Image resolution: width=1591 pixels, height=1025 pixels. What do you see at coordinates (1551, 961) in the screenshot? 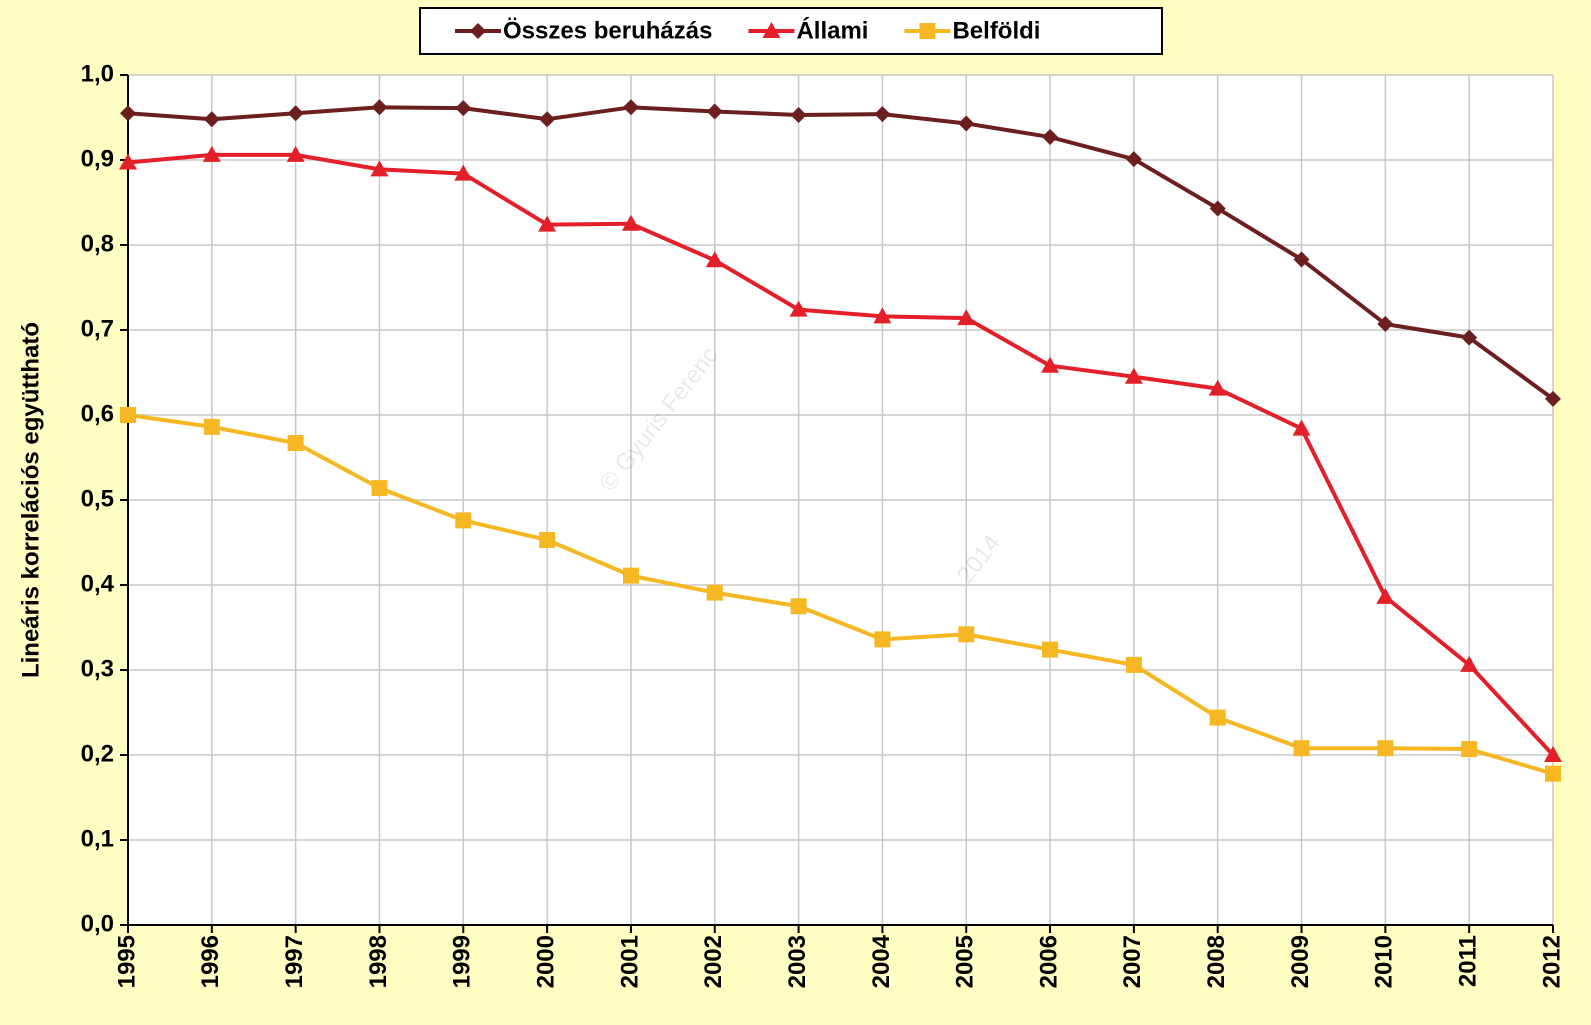
I see `x-tick-label: 2012` at bounding box center [1551, 961].